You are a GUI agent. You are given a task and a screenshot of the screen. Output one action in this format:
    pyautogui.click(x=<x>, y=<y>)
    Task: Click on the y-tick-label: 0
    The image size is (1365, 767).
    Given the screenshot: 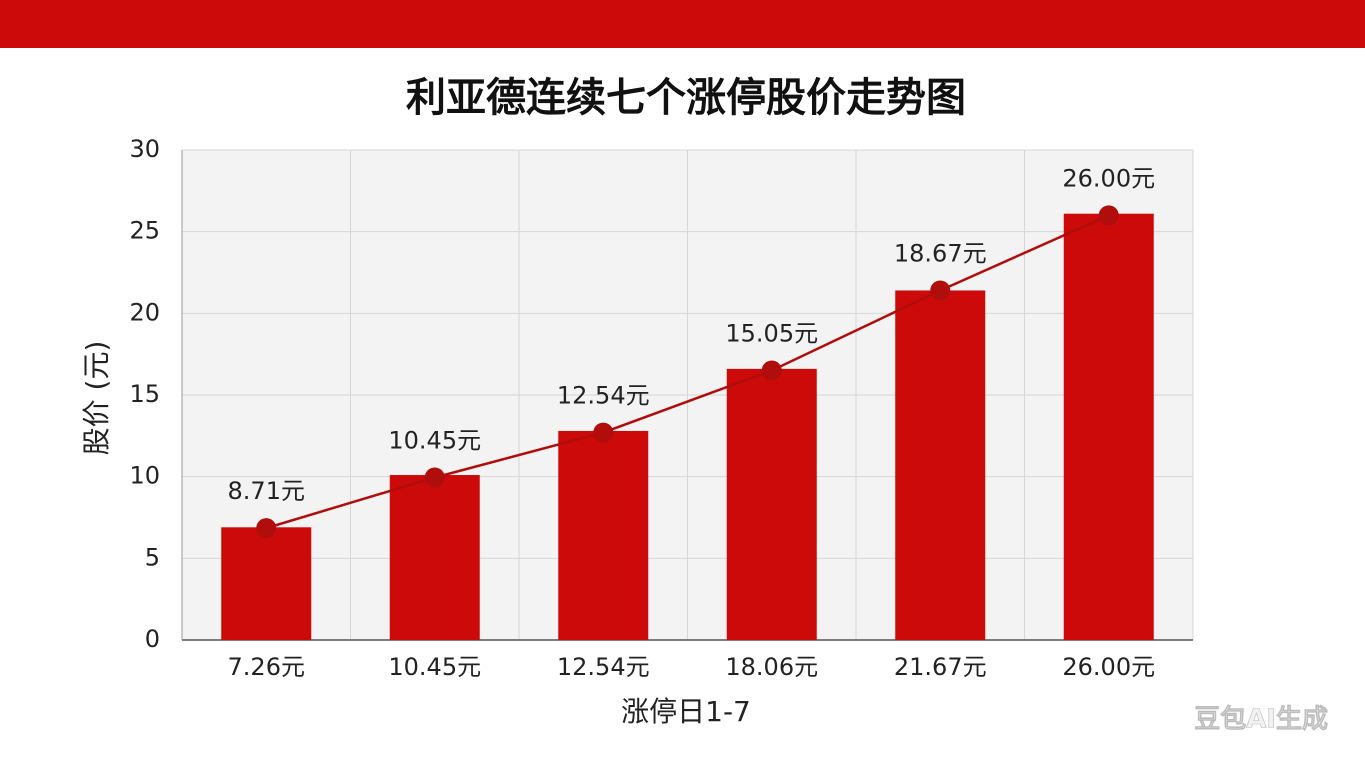 What is the action you would take?
    pyautogui.click(x=152, y=639)
    